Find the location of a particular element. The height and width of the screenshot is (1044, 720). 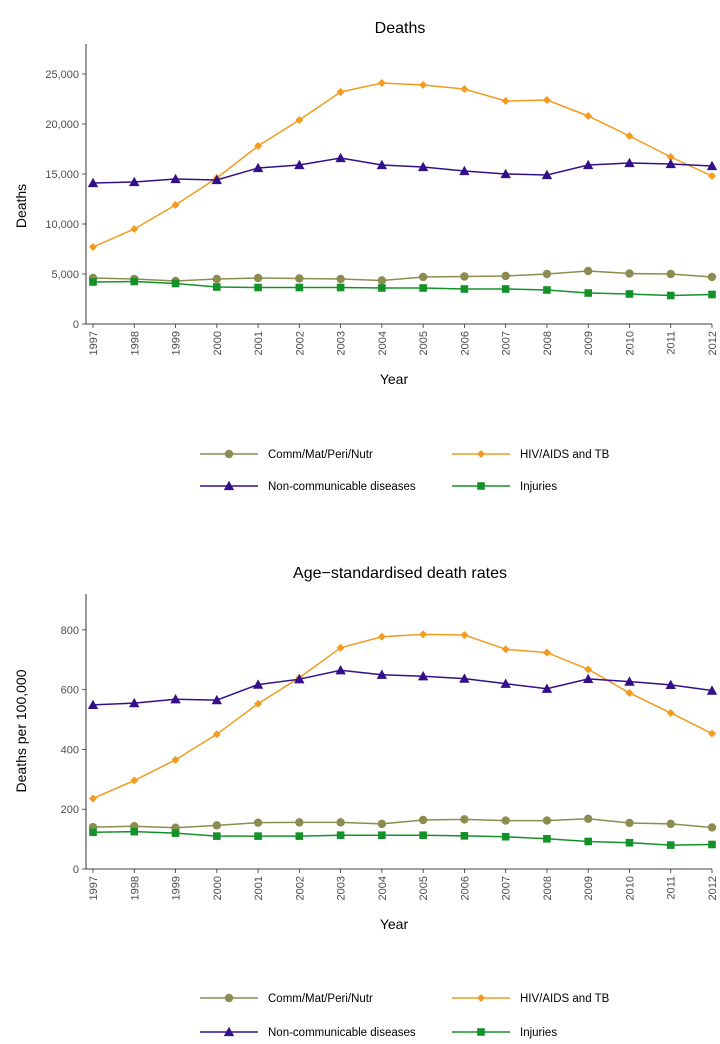

x-tick-label: 2000 is located at coordinates (218, 343).